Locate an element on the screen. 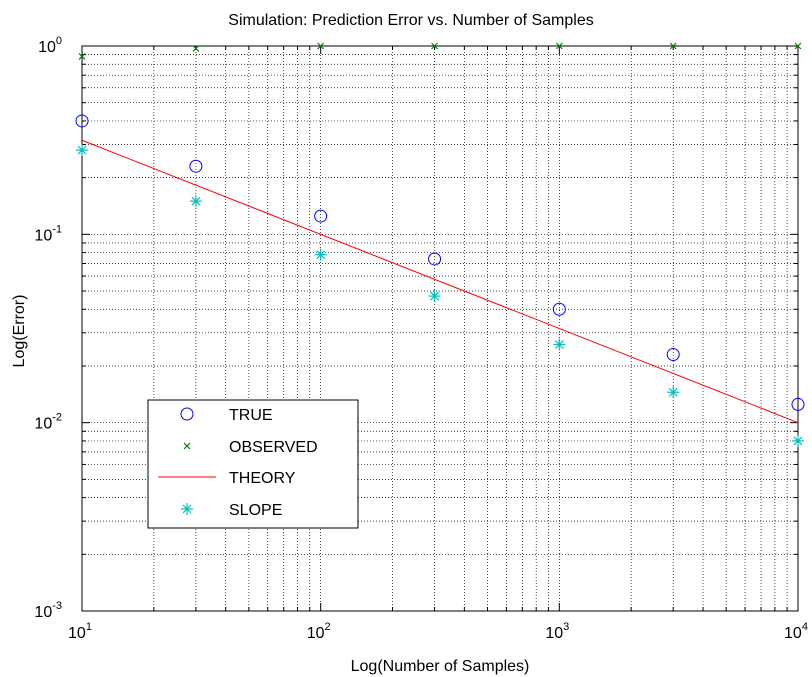  y-tick-label: 10⁻³ is located at coordinates (48, 610).